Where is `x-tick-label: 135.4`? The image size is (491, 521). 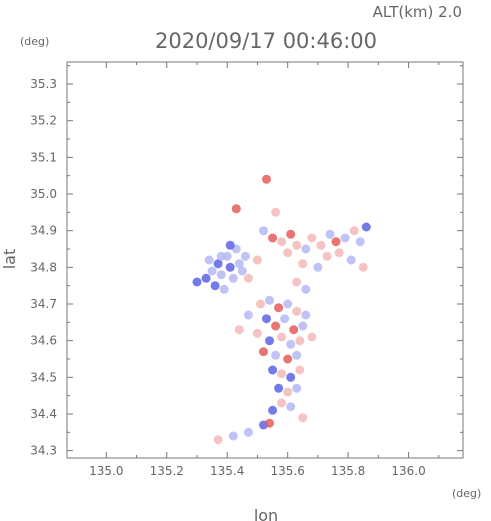 x-tick-label: 135.4 is located at coordinates (227, 471).